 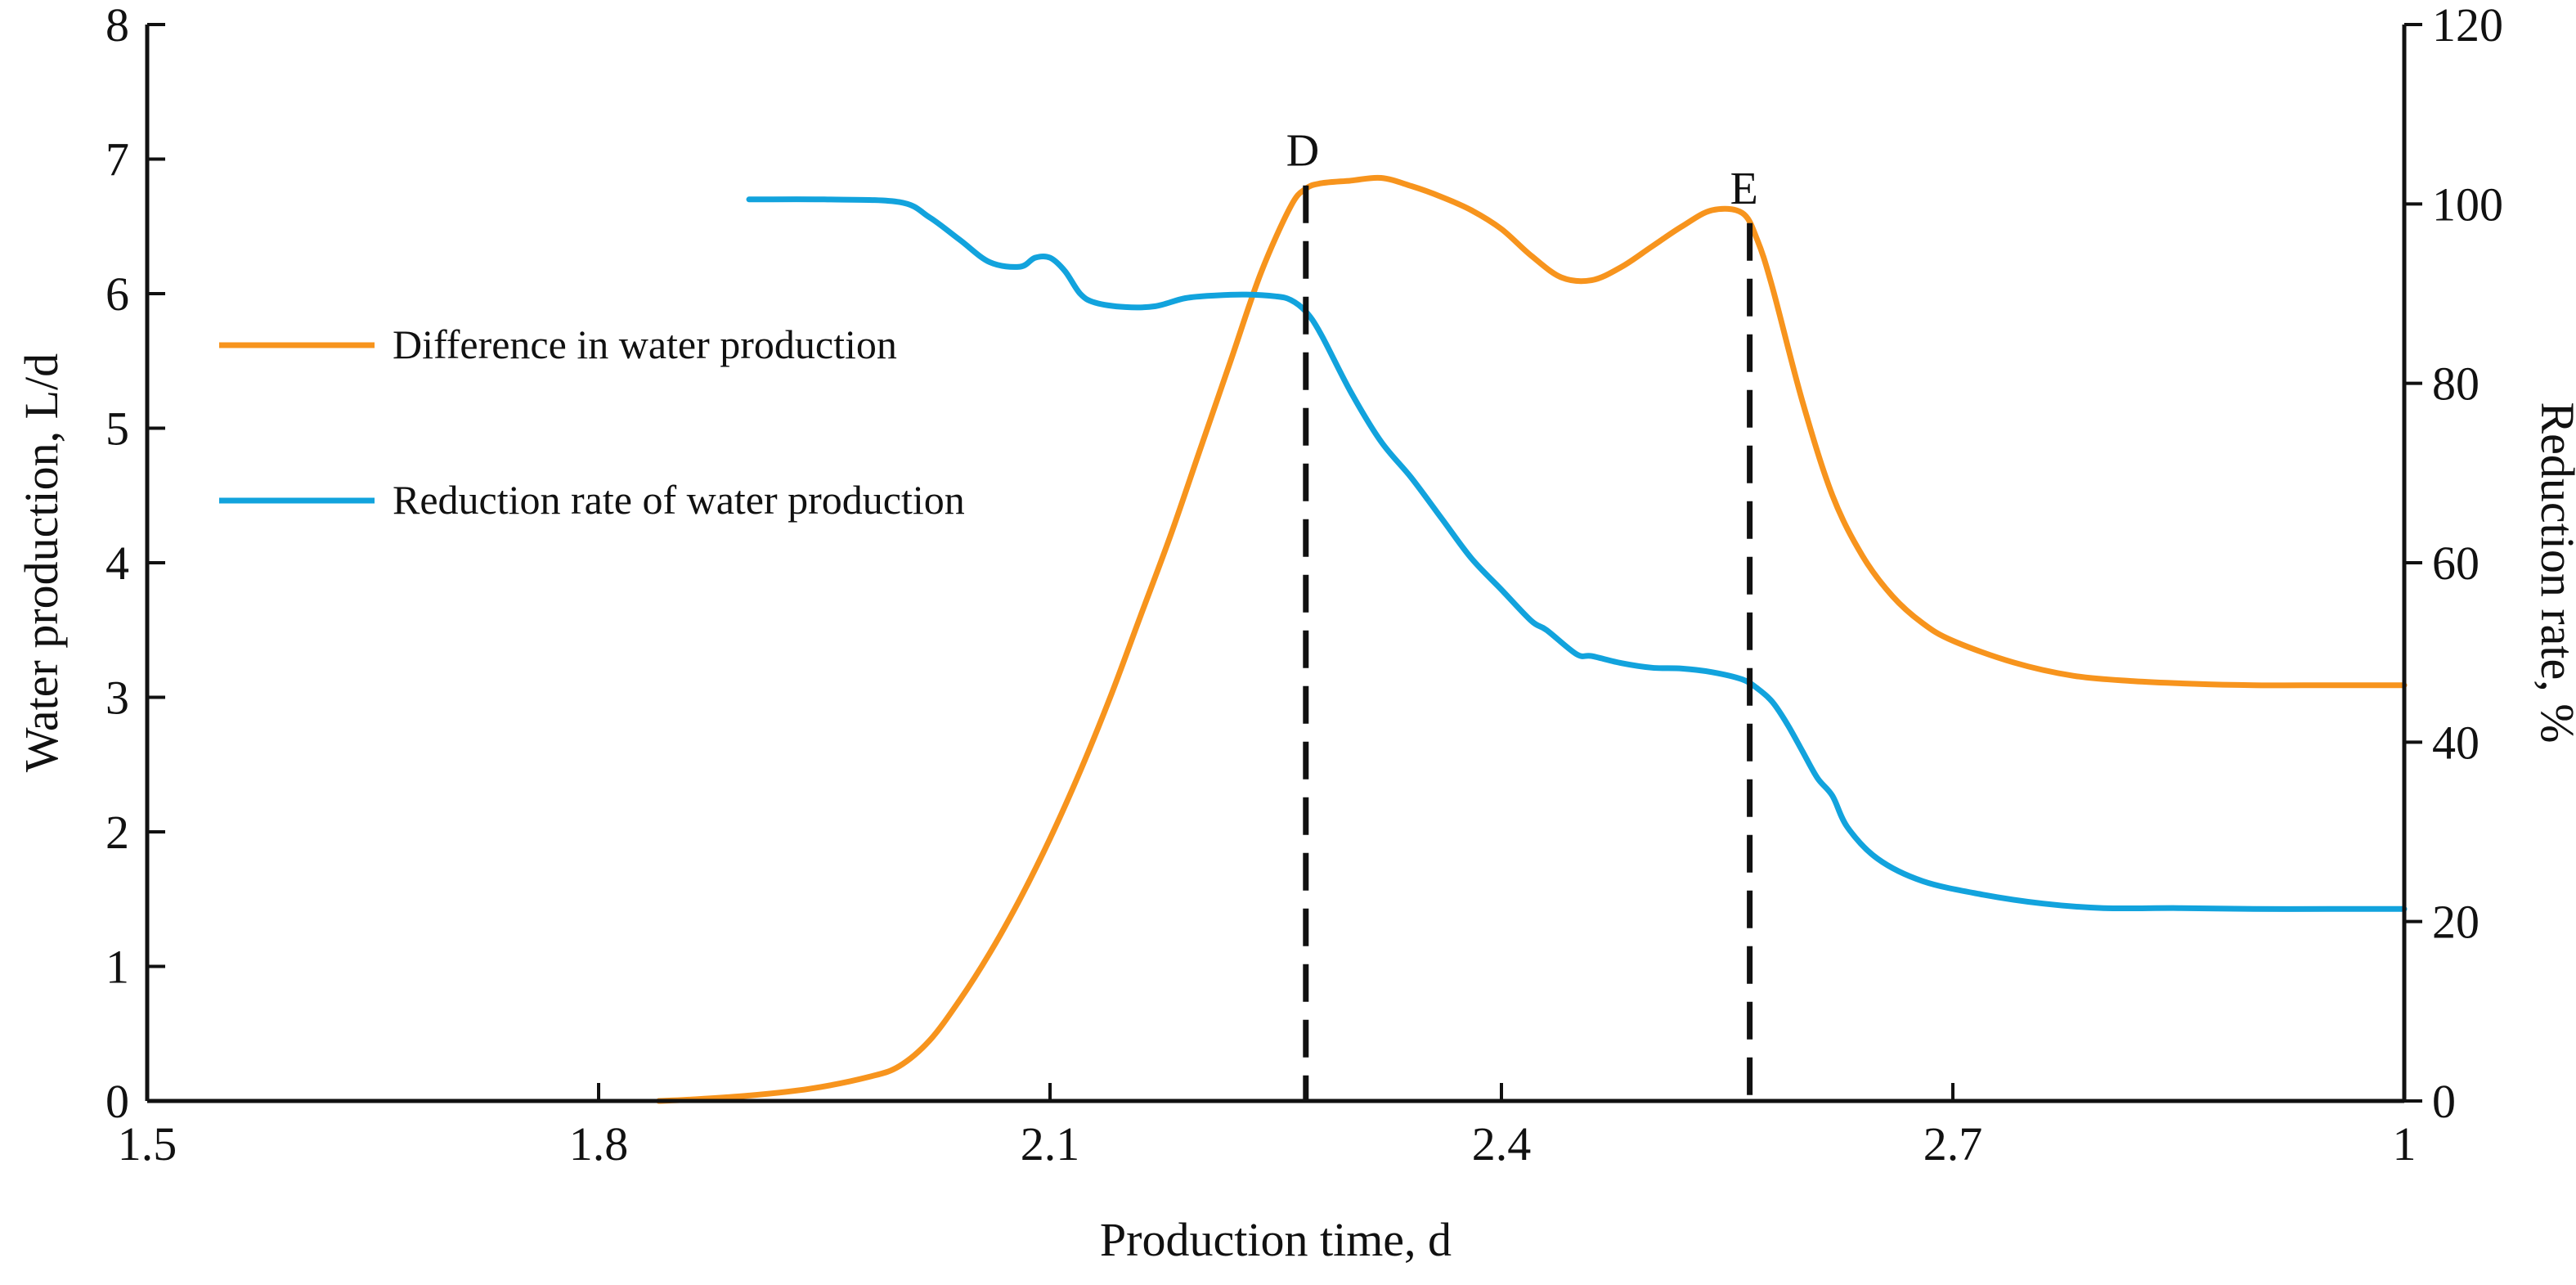 What do you see at coordinates (117, 294) in the screenshot?
I see `y-tick-label: 6` at bounding box center [117, 294].